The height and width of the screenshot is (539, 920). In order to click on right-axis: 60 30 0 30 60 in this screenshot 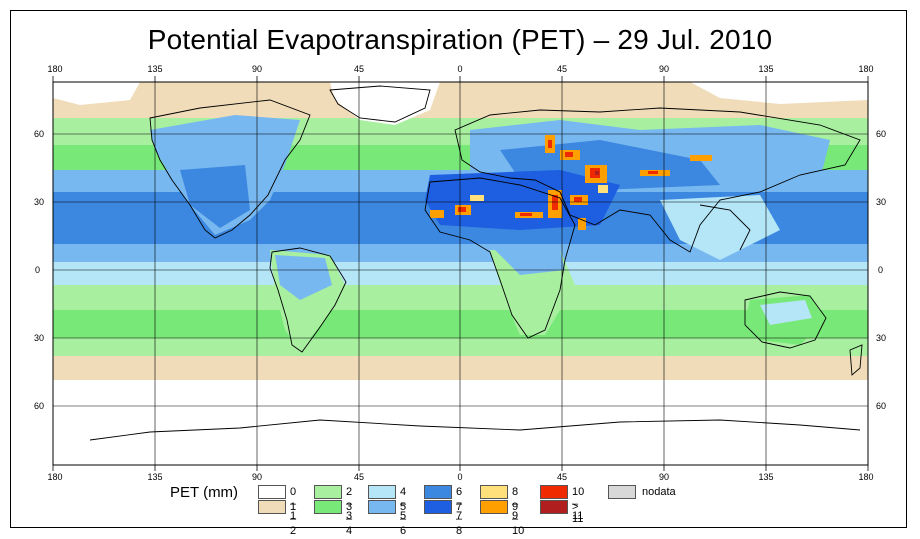, I will do `click(881, 270)`.